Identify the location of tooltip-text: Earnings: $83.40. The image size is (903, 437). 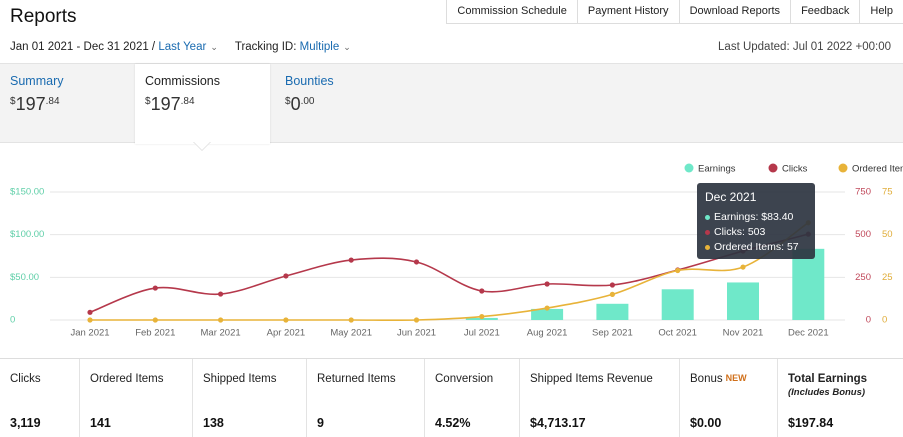
(754, 217).